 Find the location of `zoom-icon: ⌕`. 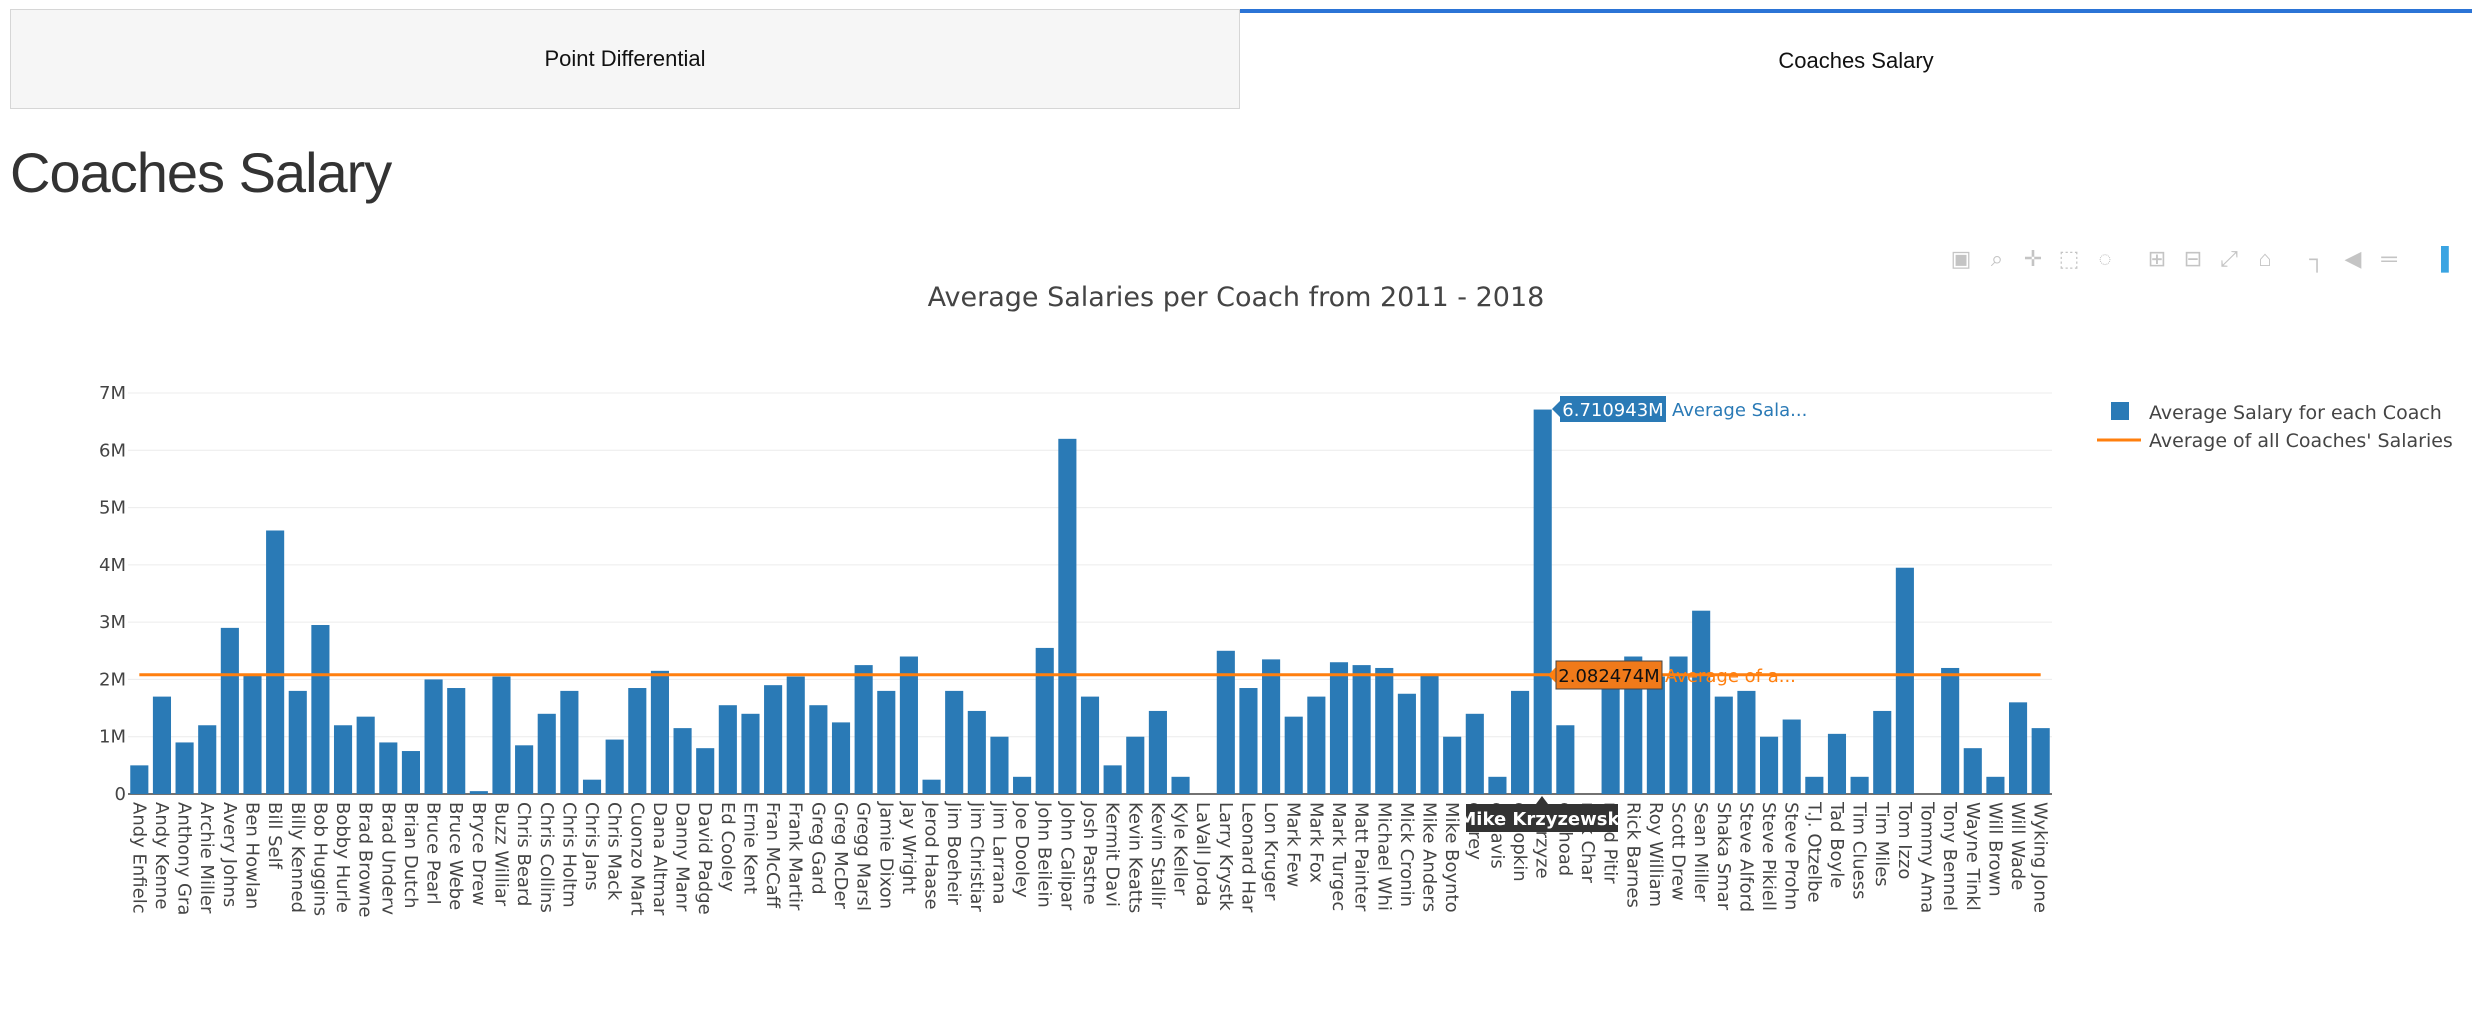

zoom-icon: ⌕ is located at coordinates (1997, 258).